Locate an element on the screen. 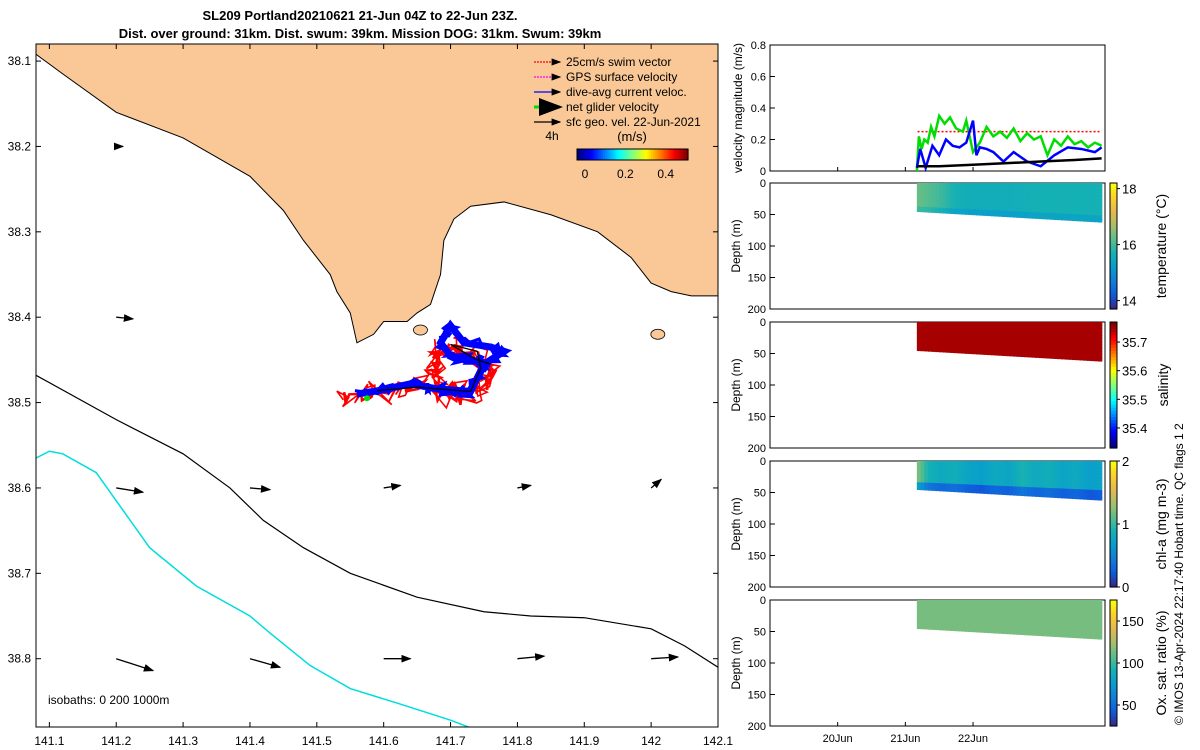 The height and width of the screenshot is (750, 1200). depth-colorbar-tick-label: 16 is located at coordinates (1129, 245).